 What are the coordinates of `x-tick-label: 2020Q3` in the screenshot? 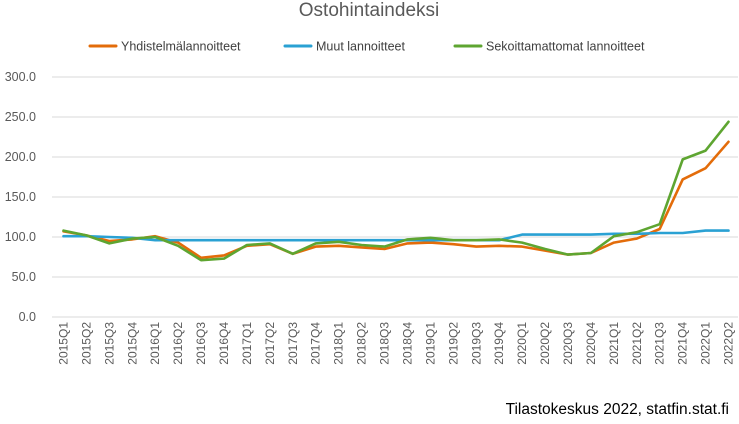 It's located at (568, 343).